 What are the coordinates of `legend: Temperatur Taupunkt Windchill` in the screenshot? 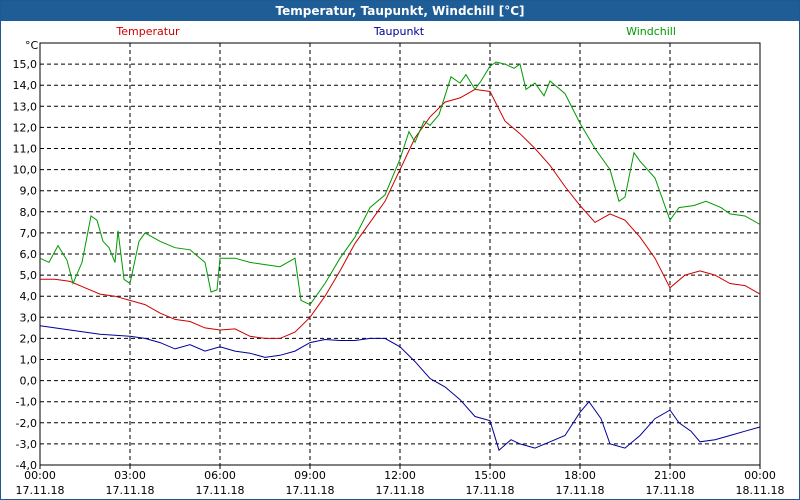 It's located at (395, 31).